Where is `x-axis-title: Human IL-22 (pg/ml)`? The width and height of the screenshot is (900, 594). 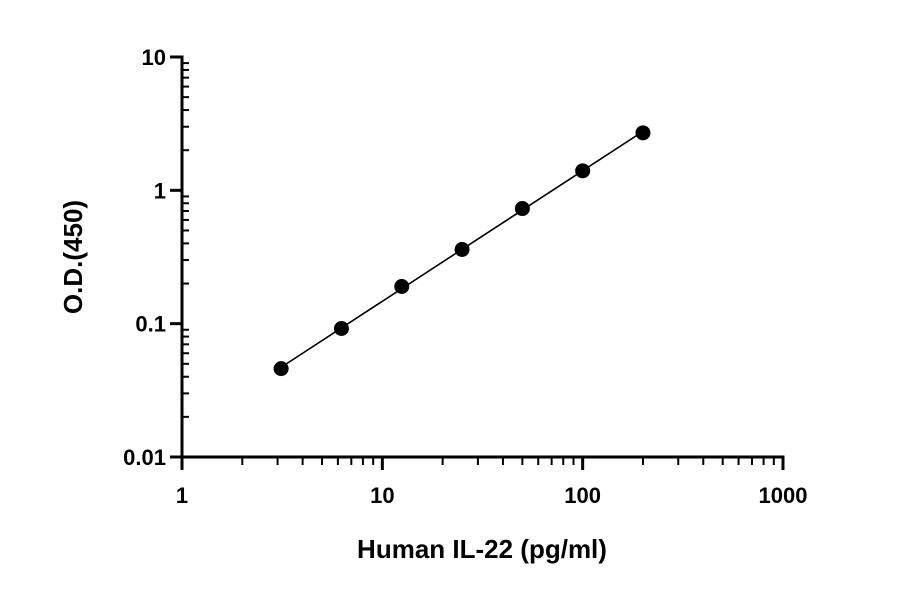 x-axis-title: Human IL-22 (pg/ml) is located at coordinates (482, 549).